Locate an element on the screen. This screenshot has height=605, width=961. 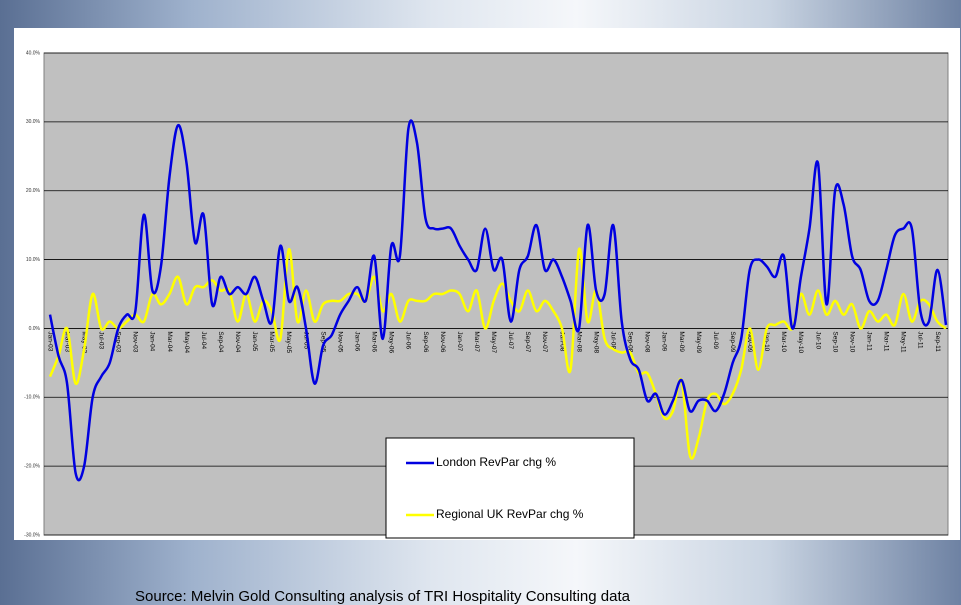
x-tick-label: Jul-04 is located at coordinates (203, 340).